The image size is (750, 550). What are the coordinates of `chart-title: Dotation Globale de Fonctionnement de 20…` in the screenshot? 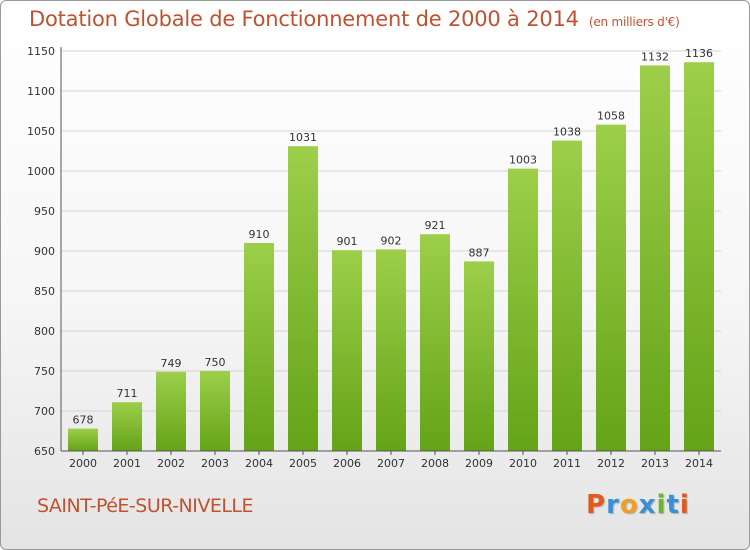 It's located at (354, 19).